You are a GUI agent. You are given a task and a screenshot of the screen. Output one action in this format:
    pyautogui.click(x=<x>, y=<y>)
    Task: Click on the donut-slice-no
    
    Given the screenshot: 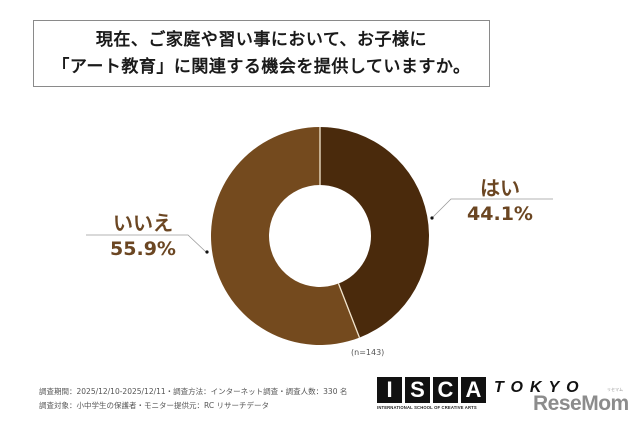 What is the action you would take?
    pyautogui.click(x=285, y=236)
    